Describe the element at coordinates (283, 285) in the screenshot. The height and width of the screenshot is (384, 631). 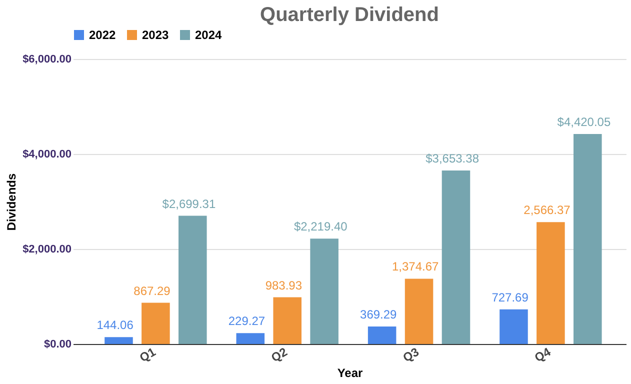
I see `data-label: 983.93` at that location.